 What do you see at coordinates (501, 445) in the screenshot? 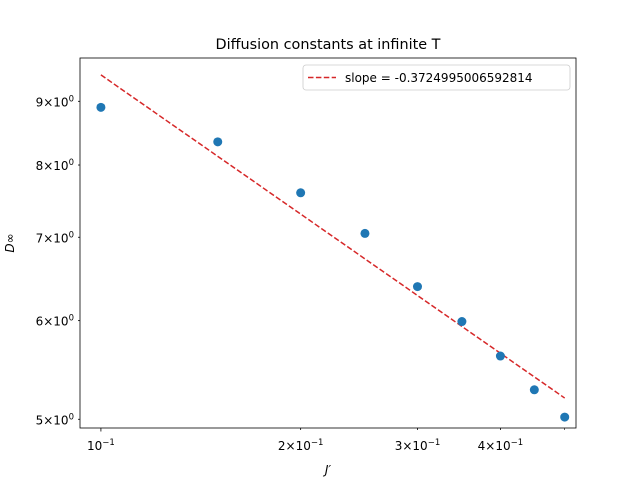
I see `x-tick-label: 4×10−1` at bounding box center [501, 445].